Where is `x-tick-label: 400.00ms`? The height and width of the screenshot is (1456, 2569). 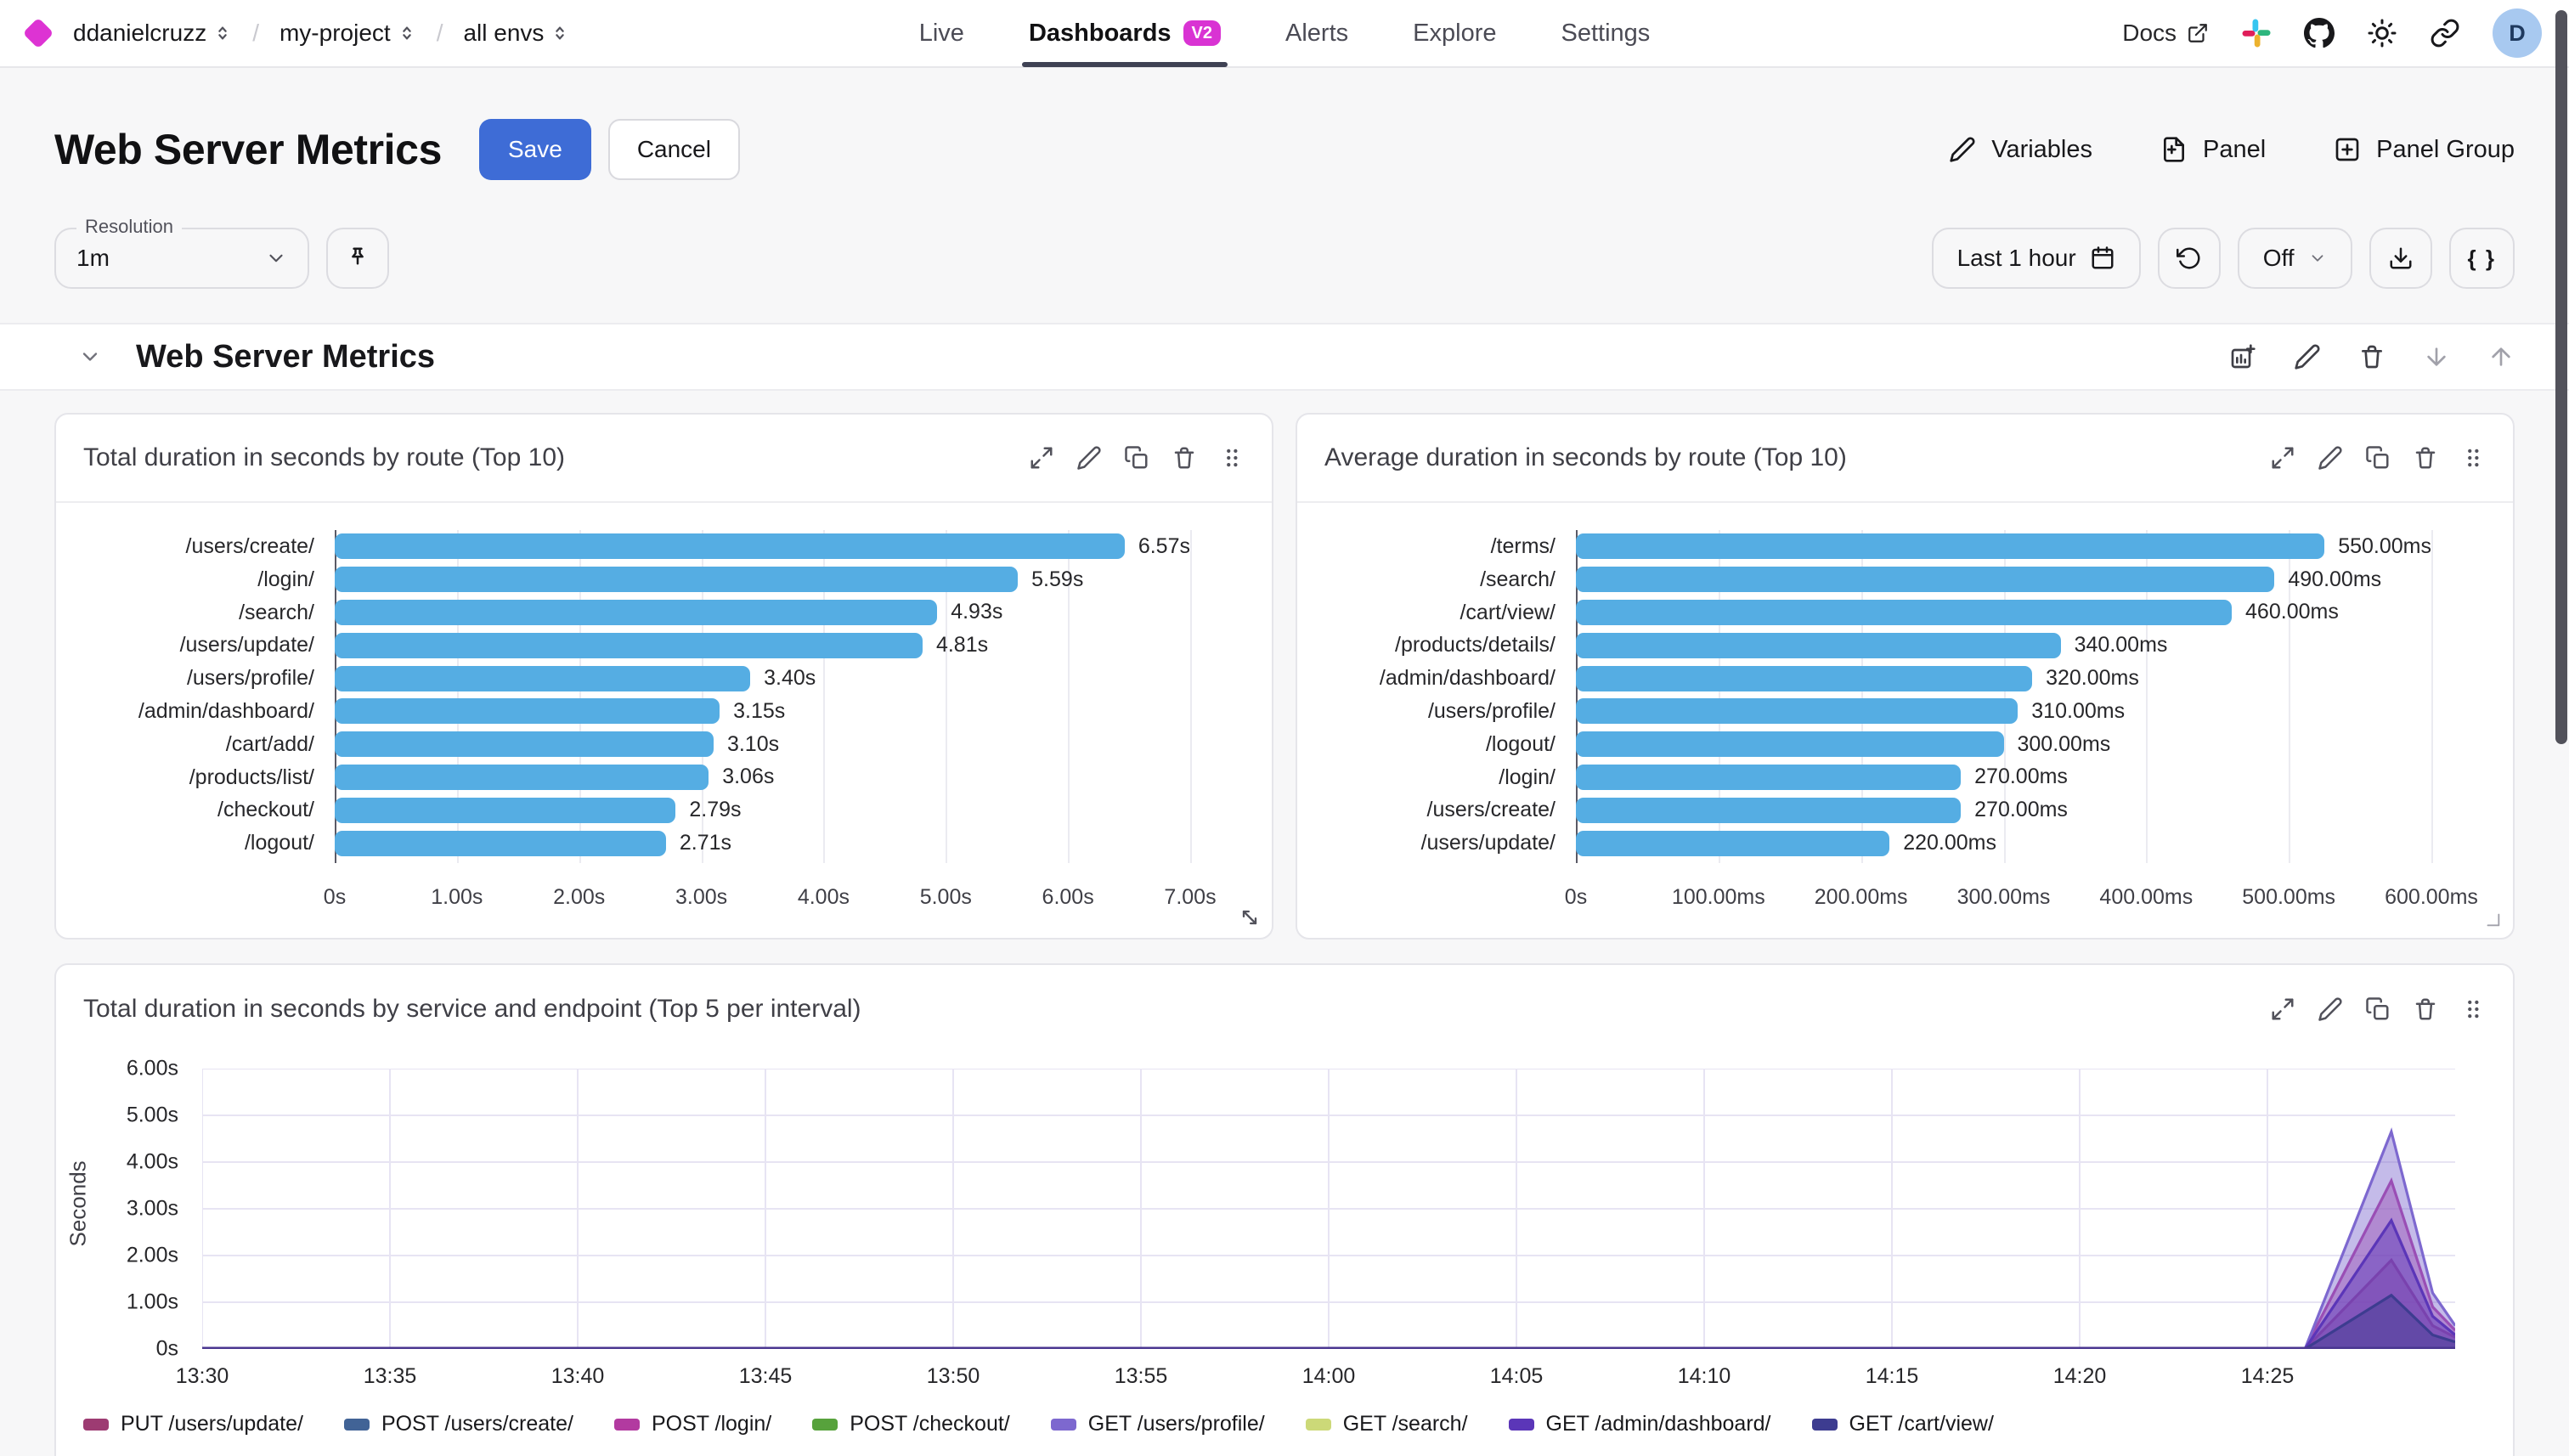 x-tick-label: 400.00ms is located at coordinates (2147, 897).